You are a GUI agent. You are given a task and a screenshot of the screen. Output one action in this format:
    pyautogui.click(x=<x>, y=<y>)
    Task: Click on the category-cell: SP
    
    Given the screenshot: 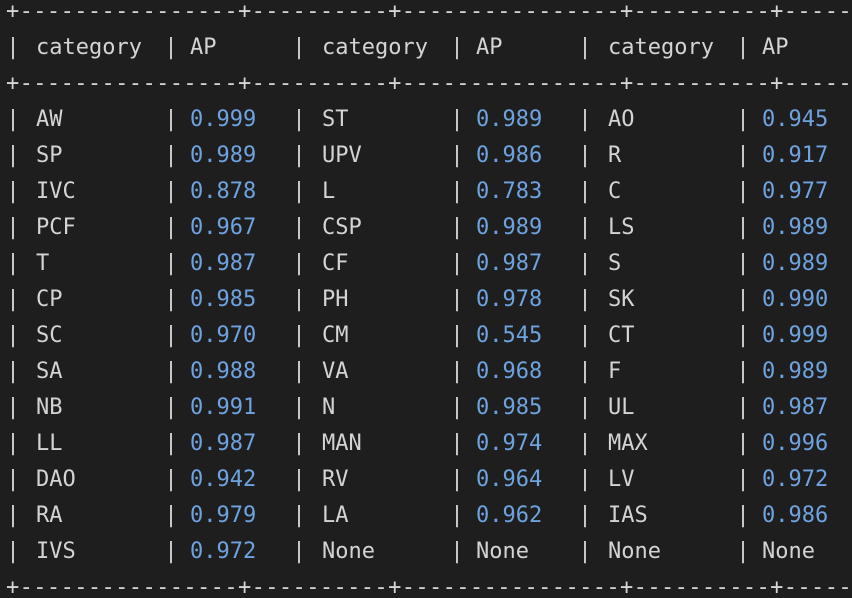 What is the action you would take?
    pyautogui.click(x=49, y=155)
    